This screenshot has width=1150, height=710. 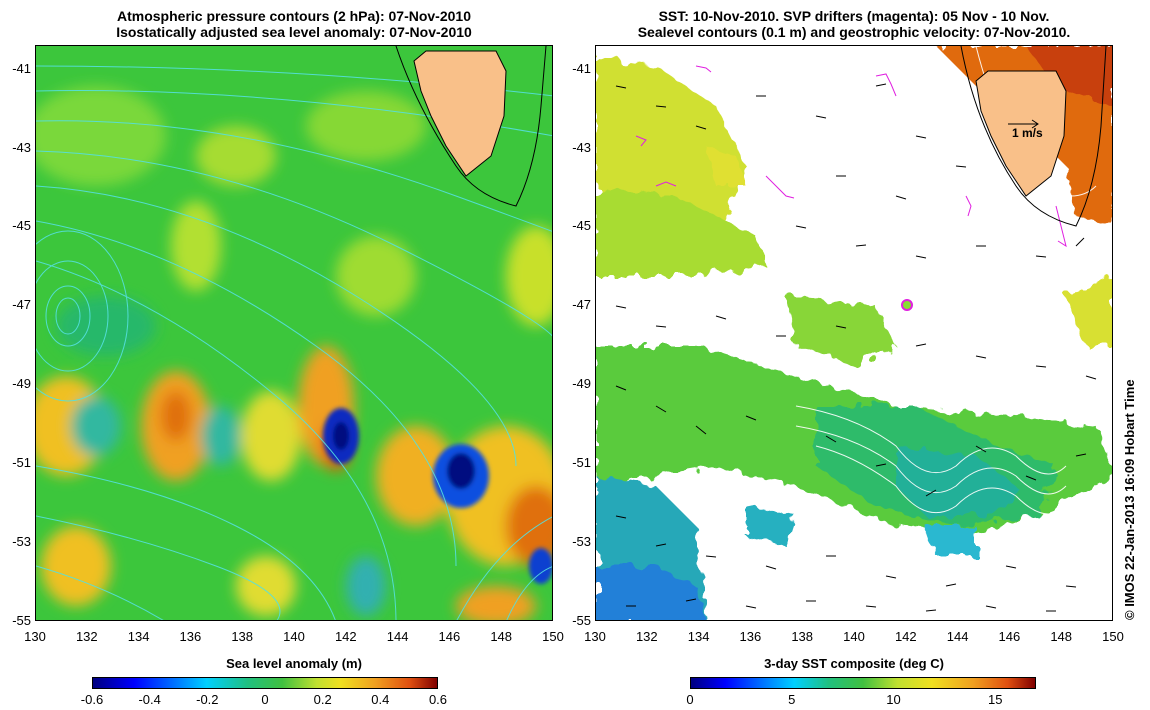 I want to click on colorbar-tick-label: 0.6, so click(x=438, y=699).